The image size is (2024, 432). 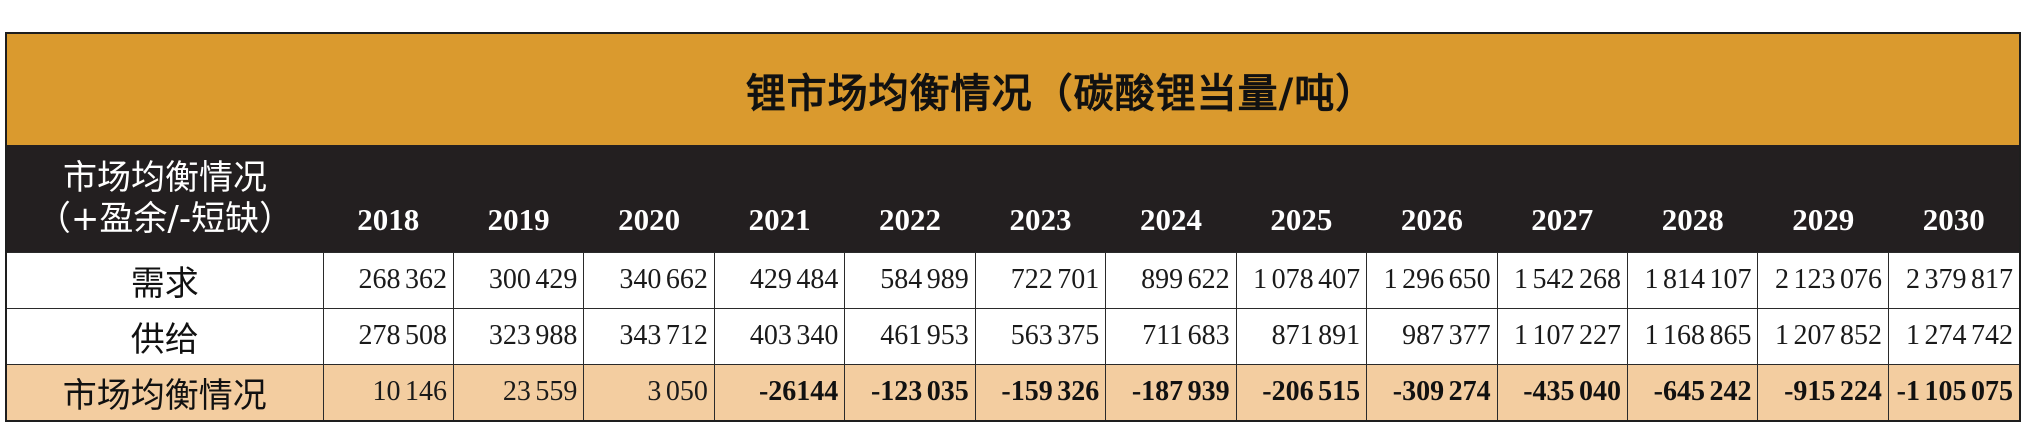 What do you see at coordinates (1171, 335) in the screenshot?
I see `value-cell: 711 683` at bounding box center [1171, 335].